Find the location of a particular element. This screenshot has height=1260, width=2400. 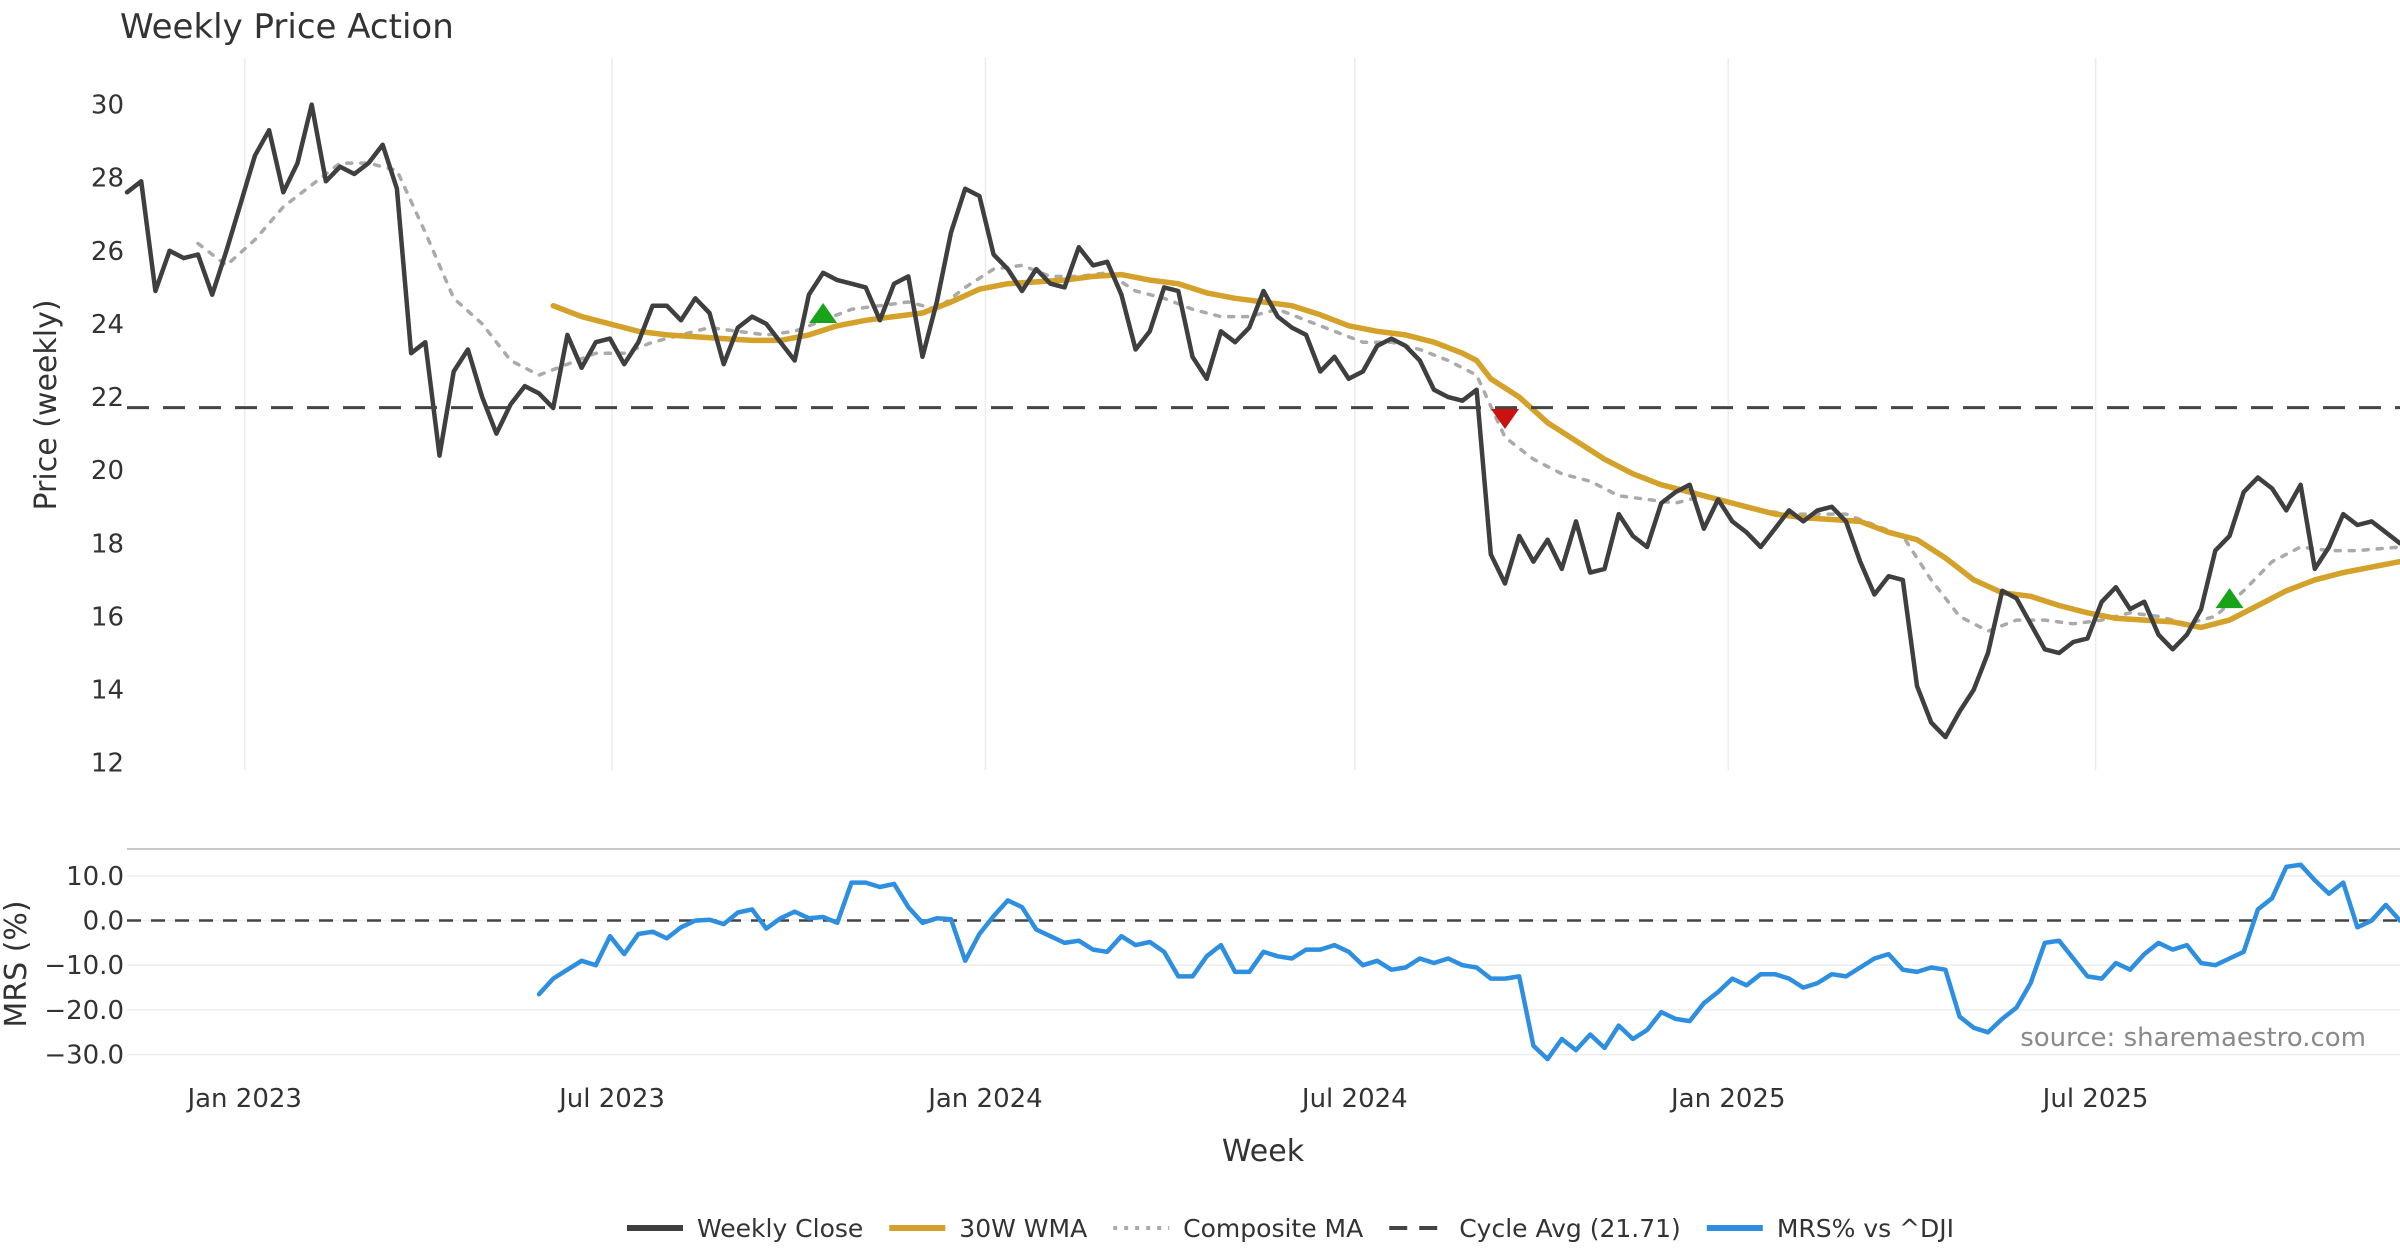

legend-item: Weekly Close is located at coordinates (745, 1228).